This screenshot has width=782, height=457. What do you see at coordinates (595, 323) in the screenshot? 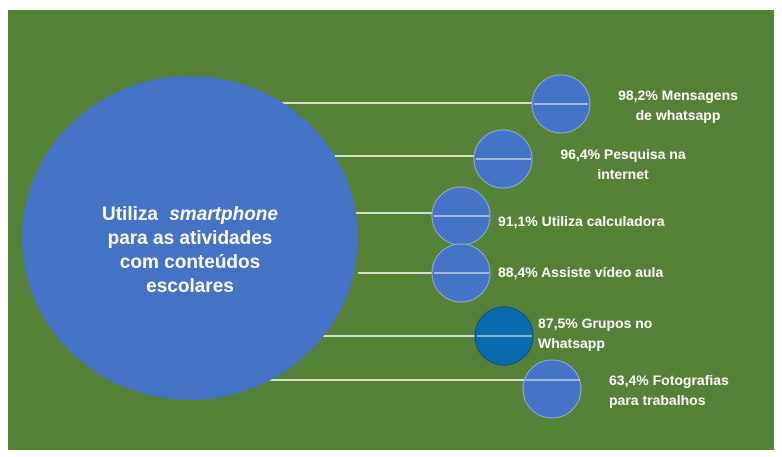
I see `item-label-line-1: 87,5% Grupos no` at bounding box center [595, 323].